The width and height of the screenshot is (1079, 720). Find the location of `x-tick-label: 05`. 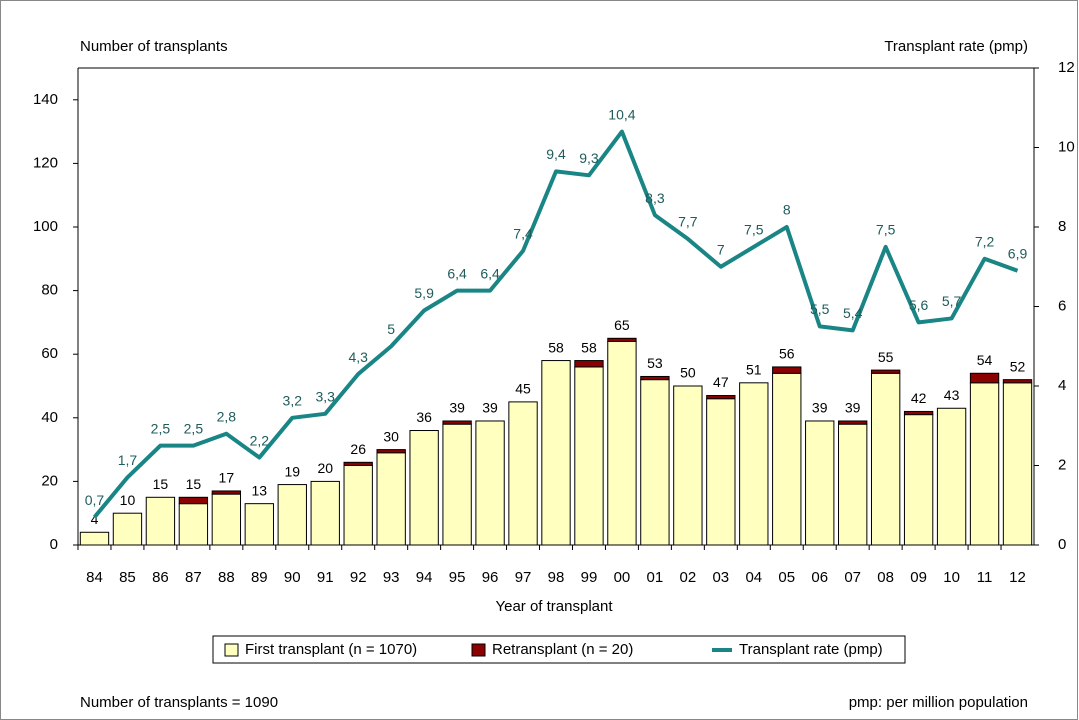

x-tick-label: 05 is located at coordinates (786, 577).